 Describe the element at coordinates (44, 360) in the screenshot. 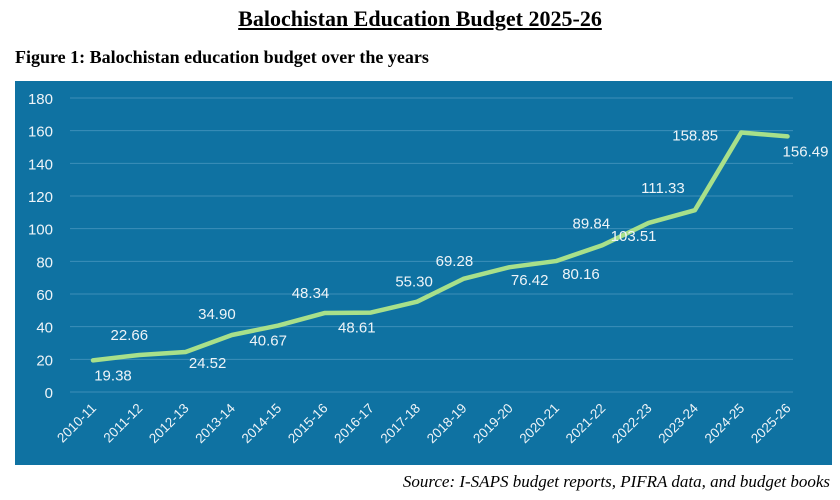

I see `y-tick-label: 20` at that location.